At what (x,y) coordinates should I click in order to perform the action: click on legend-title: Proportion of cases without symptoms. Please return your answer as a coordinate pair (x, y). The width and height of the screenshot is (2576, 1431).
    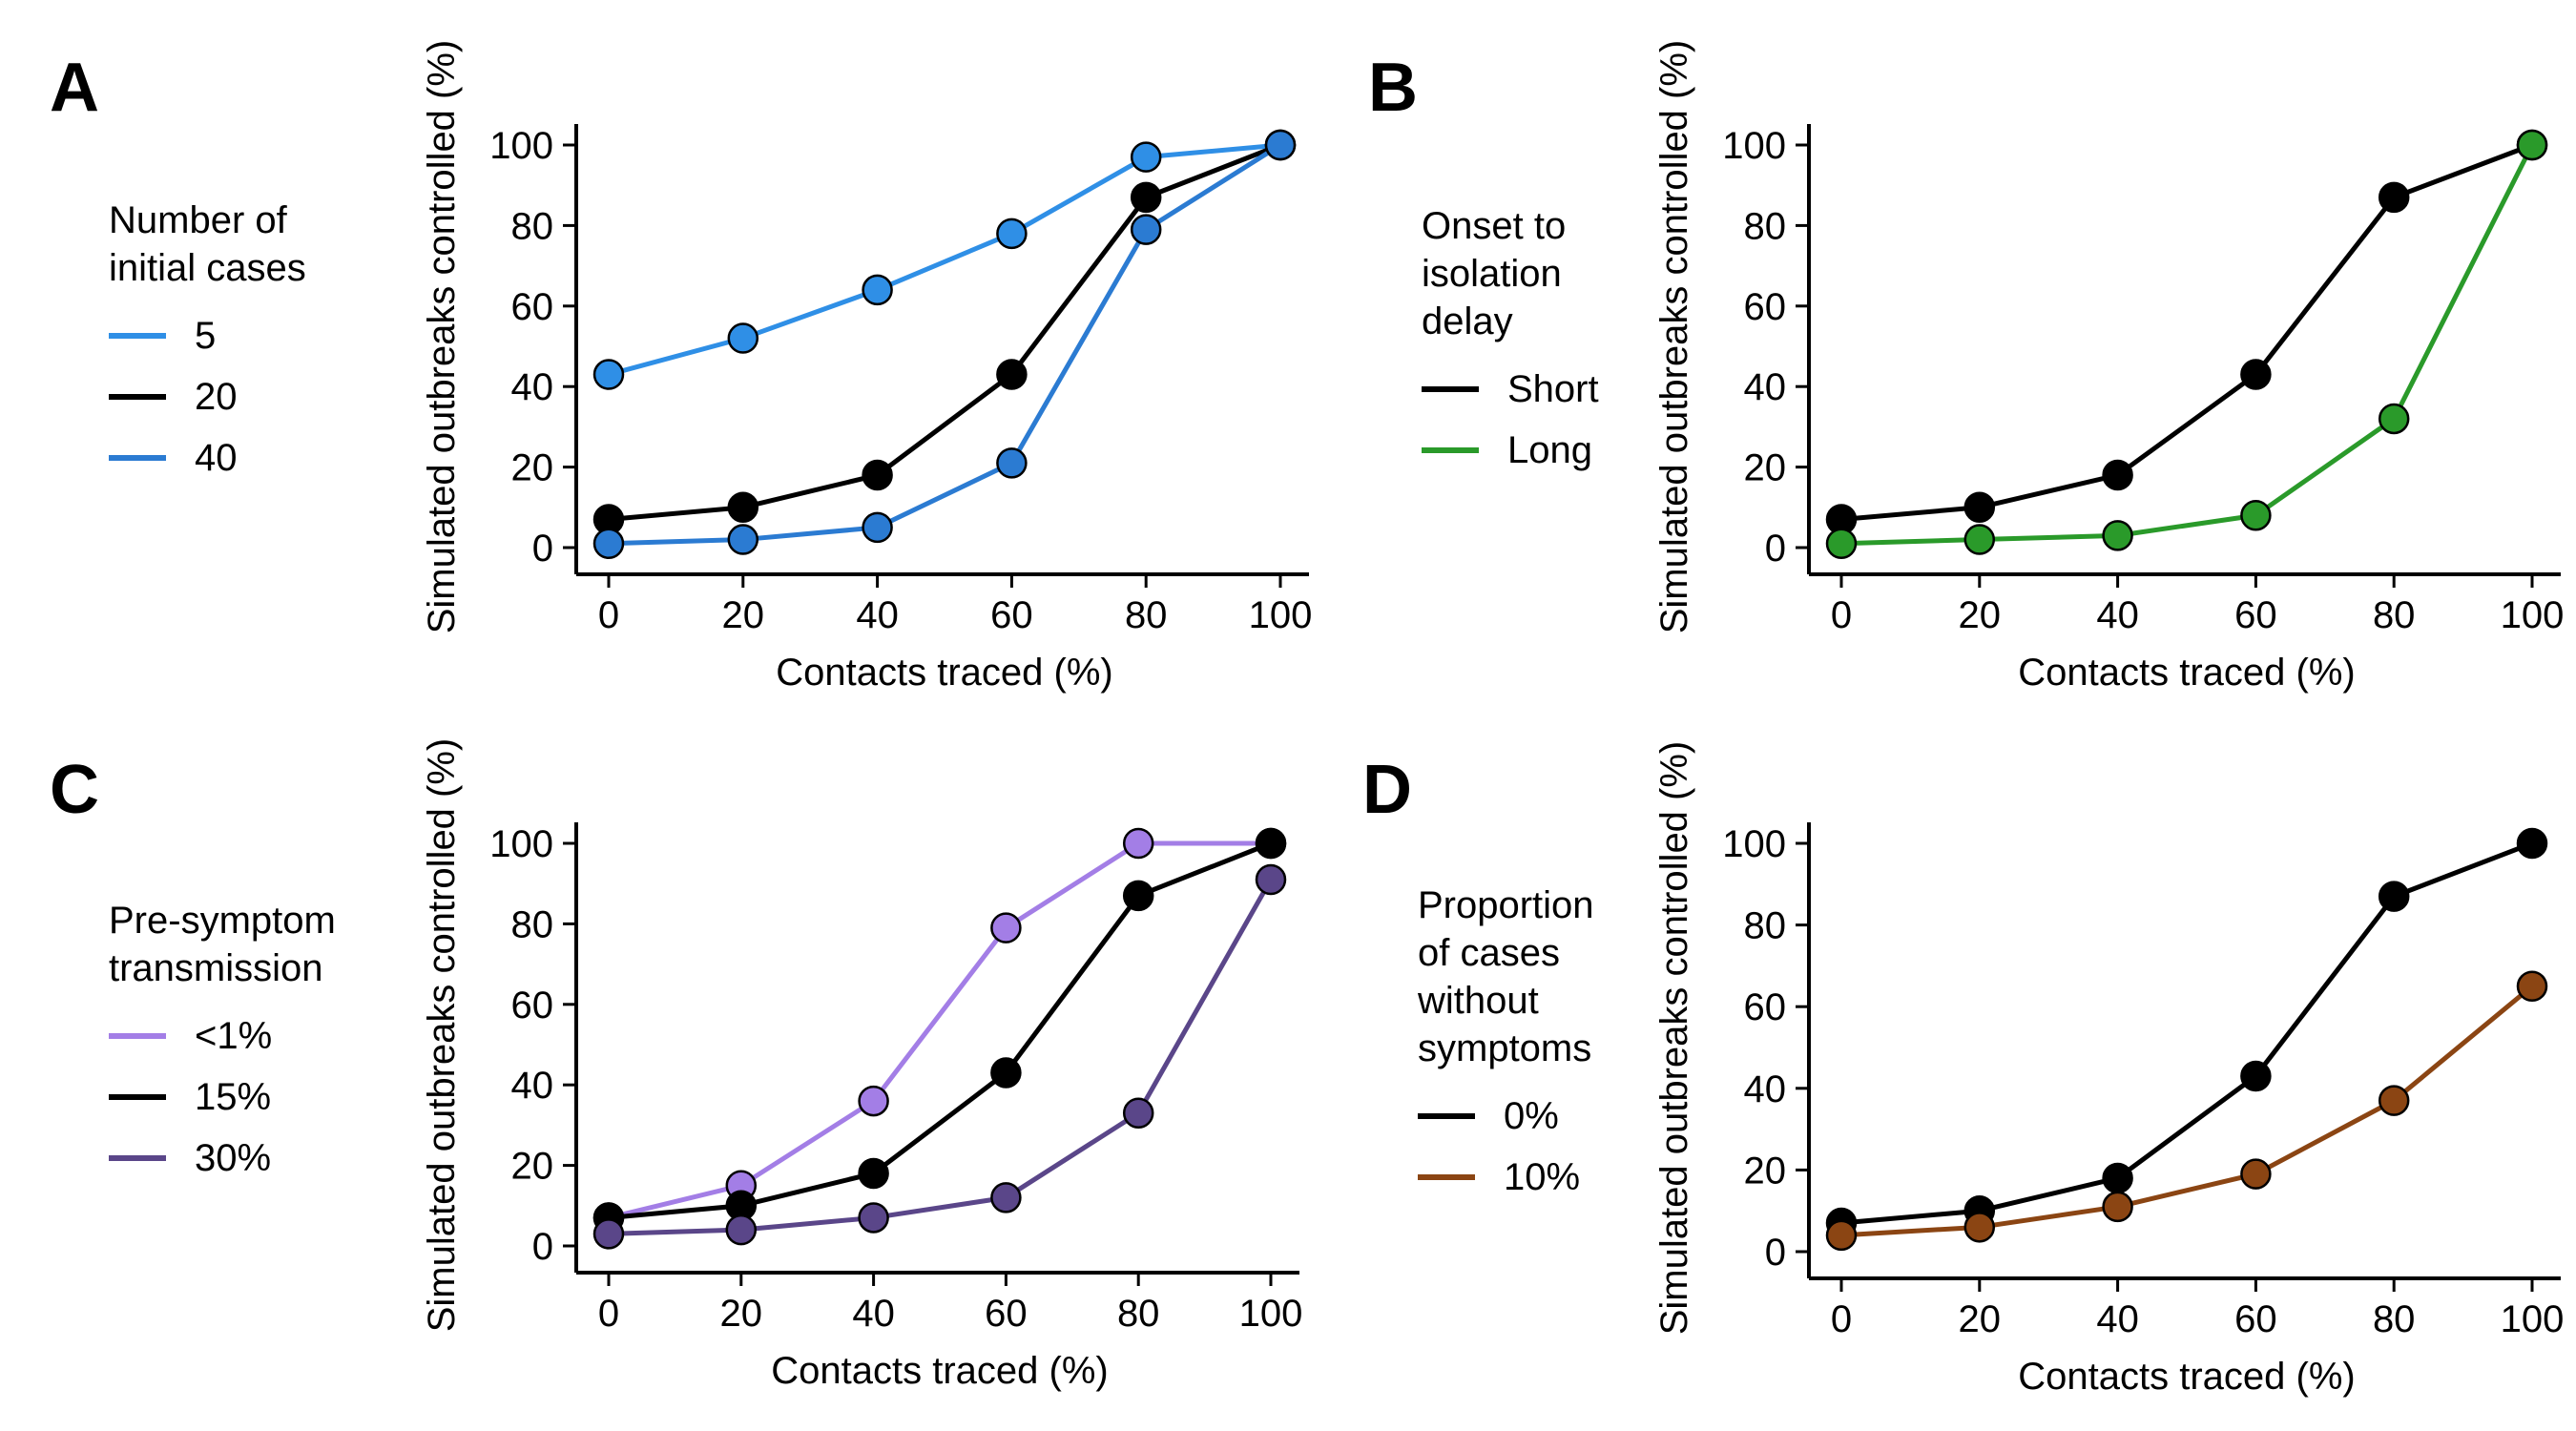
    Looking at the image, I should click on (1506, 976).